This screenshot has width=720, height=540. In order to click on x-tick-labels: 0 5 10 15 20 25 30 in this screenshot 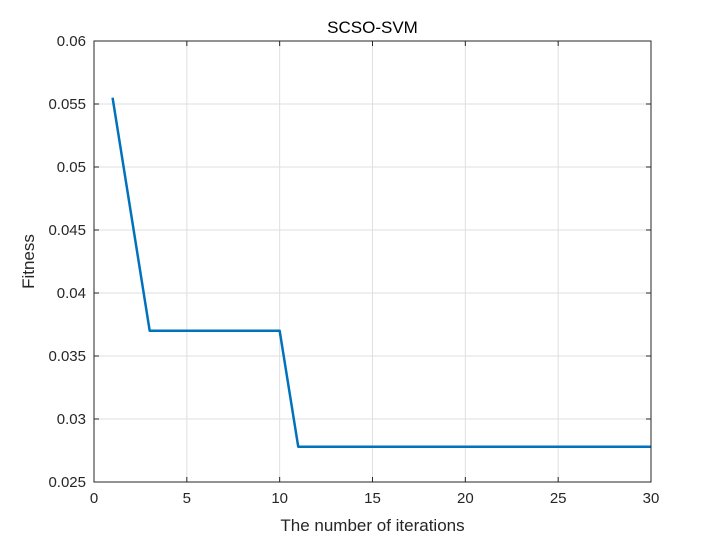, I will do `click(375, 498)`.